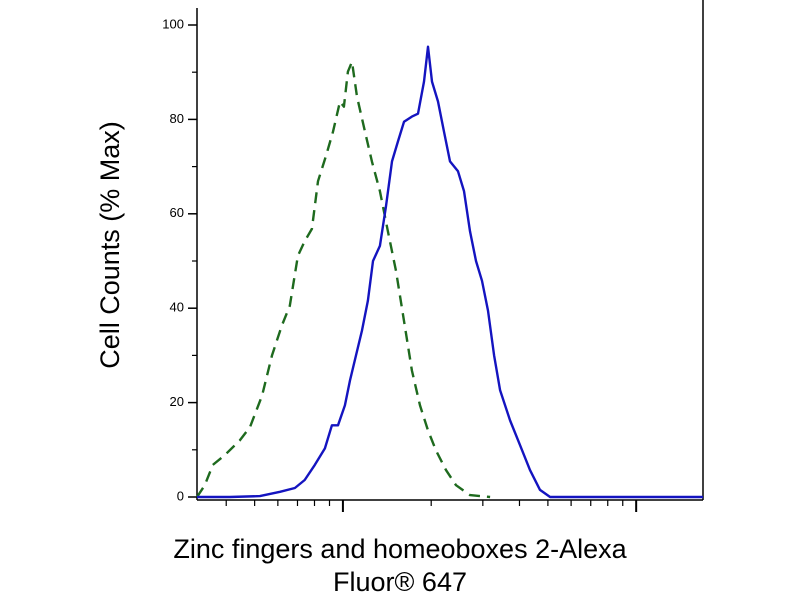 This screenshot has width=800, height=600. Describe the element at coordinates (177, 307) in the screenshot. I see `y-tick-label: 40` at that location.